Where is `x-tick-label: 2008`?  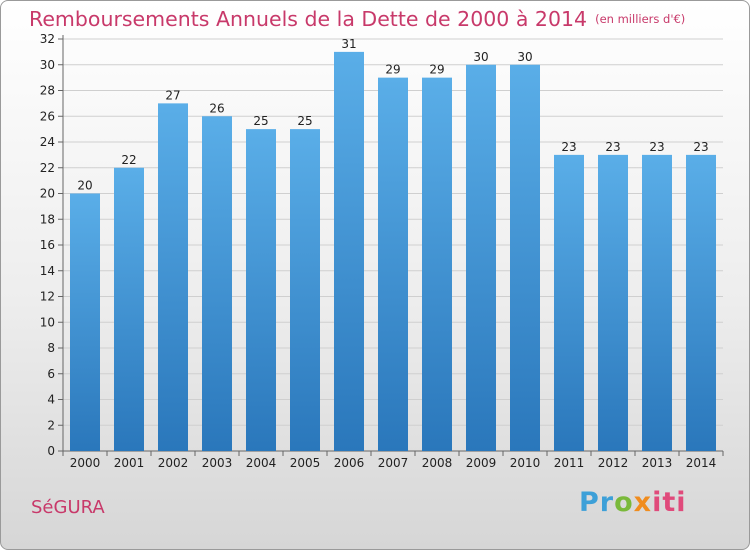 x-tick-label: 2008 is located at coordinates (437, 463).